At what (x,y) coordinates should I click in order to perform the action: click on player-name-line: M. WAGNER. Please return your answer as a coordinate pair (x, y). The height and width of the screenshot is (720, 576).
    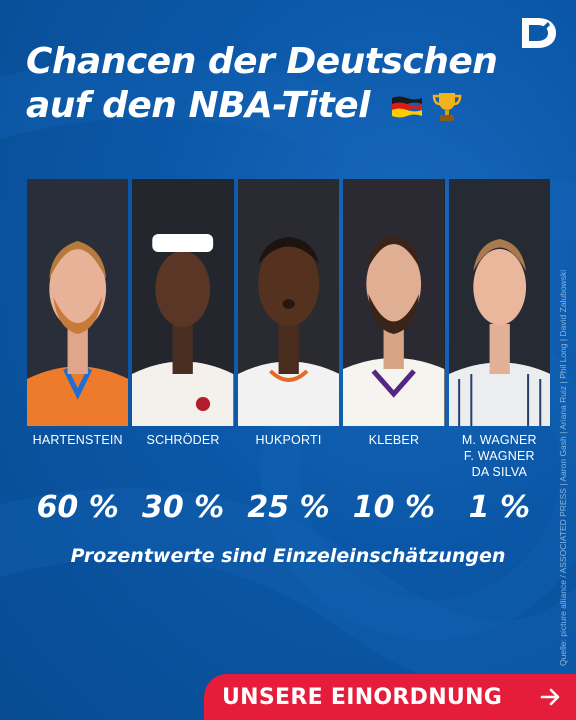
    Looking at the image, I should click on (499, 440).